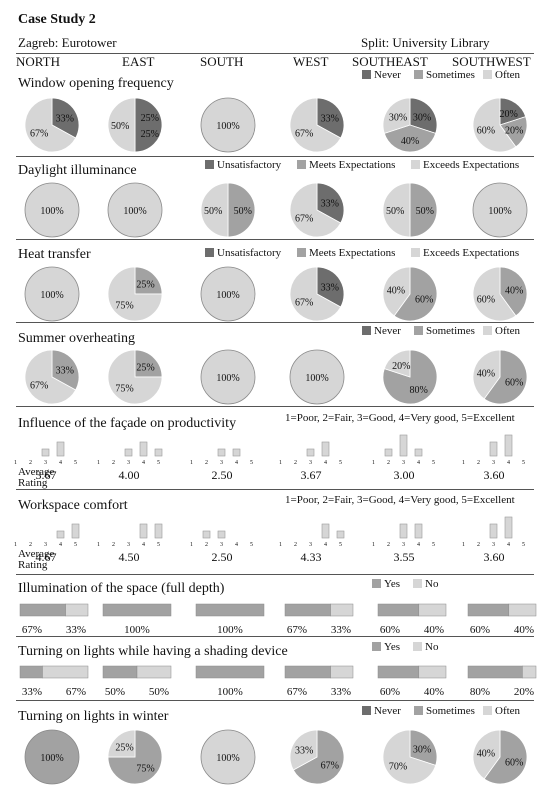 This screenshot has width=550, height=799. Describe the element at coordinates (419, 390) in the screenshot. I see `pie-label-summer-4-1: 80%` at that location.